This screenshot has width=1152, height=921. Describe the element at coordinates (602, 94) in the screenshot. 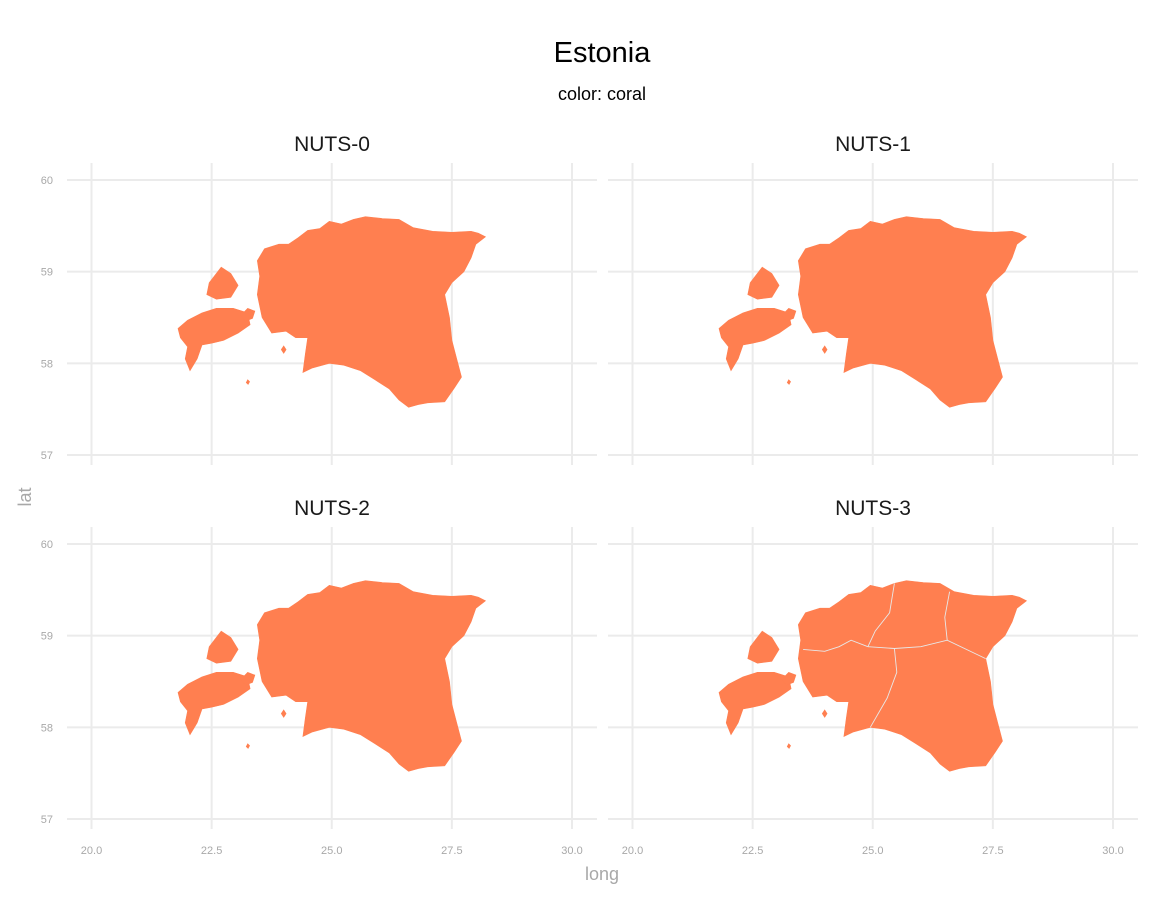

I see `figure-subtitle: color: coral` at that location.